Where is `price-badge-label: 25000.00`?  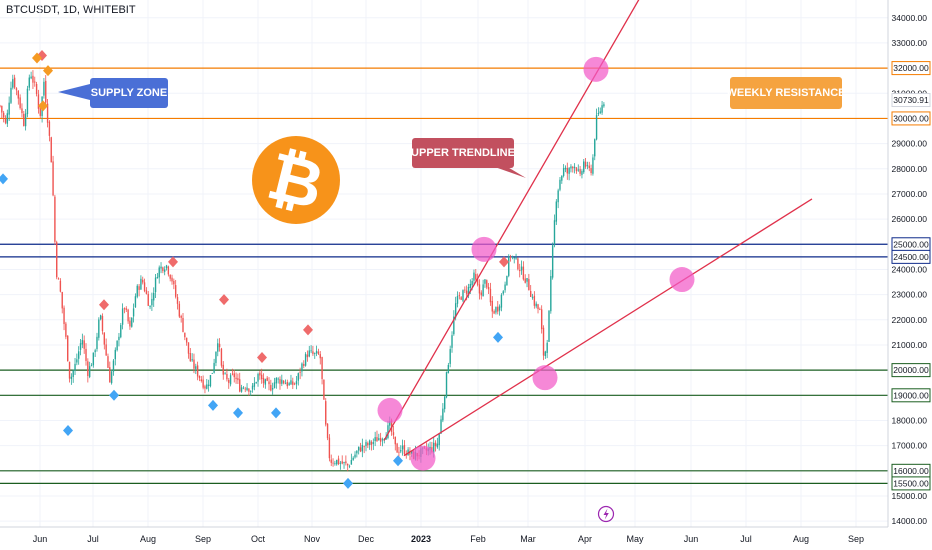
price-badge-label: 25000.00 is located at coordinates (911, 244).